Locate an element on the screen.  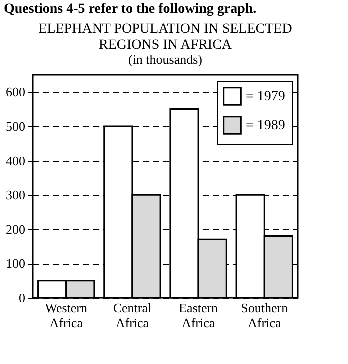
y-tick-label: 200 is located at coordinates (16, 229).